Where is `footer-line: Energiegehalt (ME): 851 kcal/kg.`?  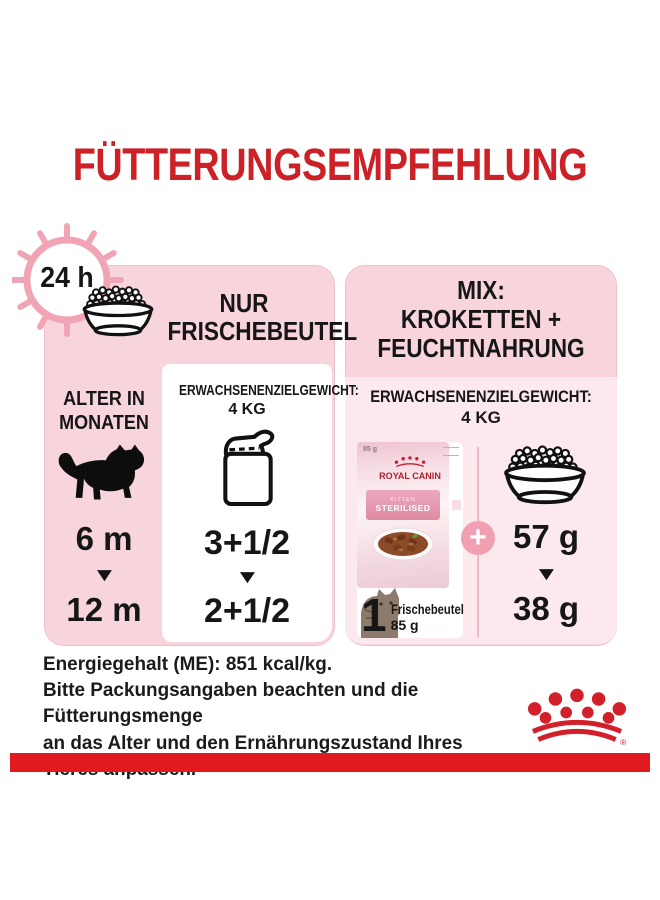 footer-line: Energiegehalt (ME): 851 kcal/kg. is located at coordinates (188, 664).